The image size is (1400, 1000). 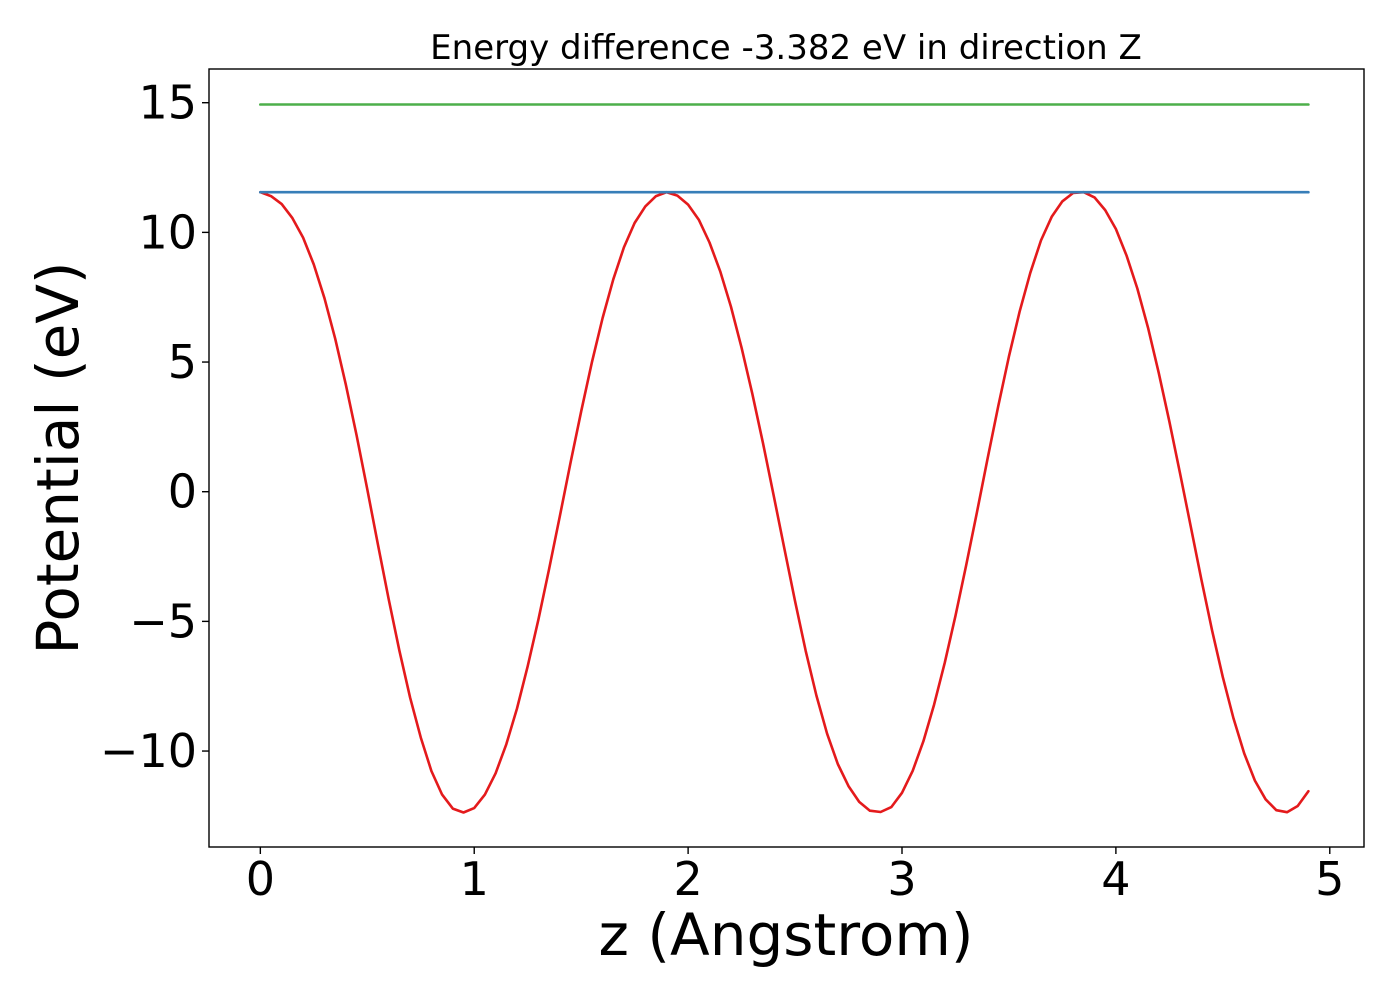 What do you see at coordinates (58, 457) in the screenshot?
I see `y-axis-label: Potential (eV)` at bounding box center [58, 457].